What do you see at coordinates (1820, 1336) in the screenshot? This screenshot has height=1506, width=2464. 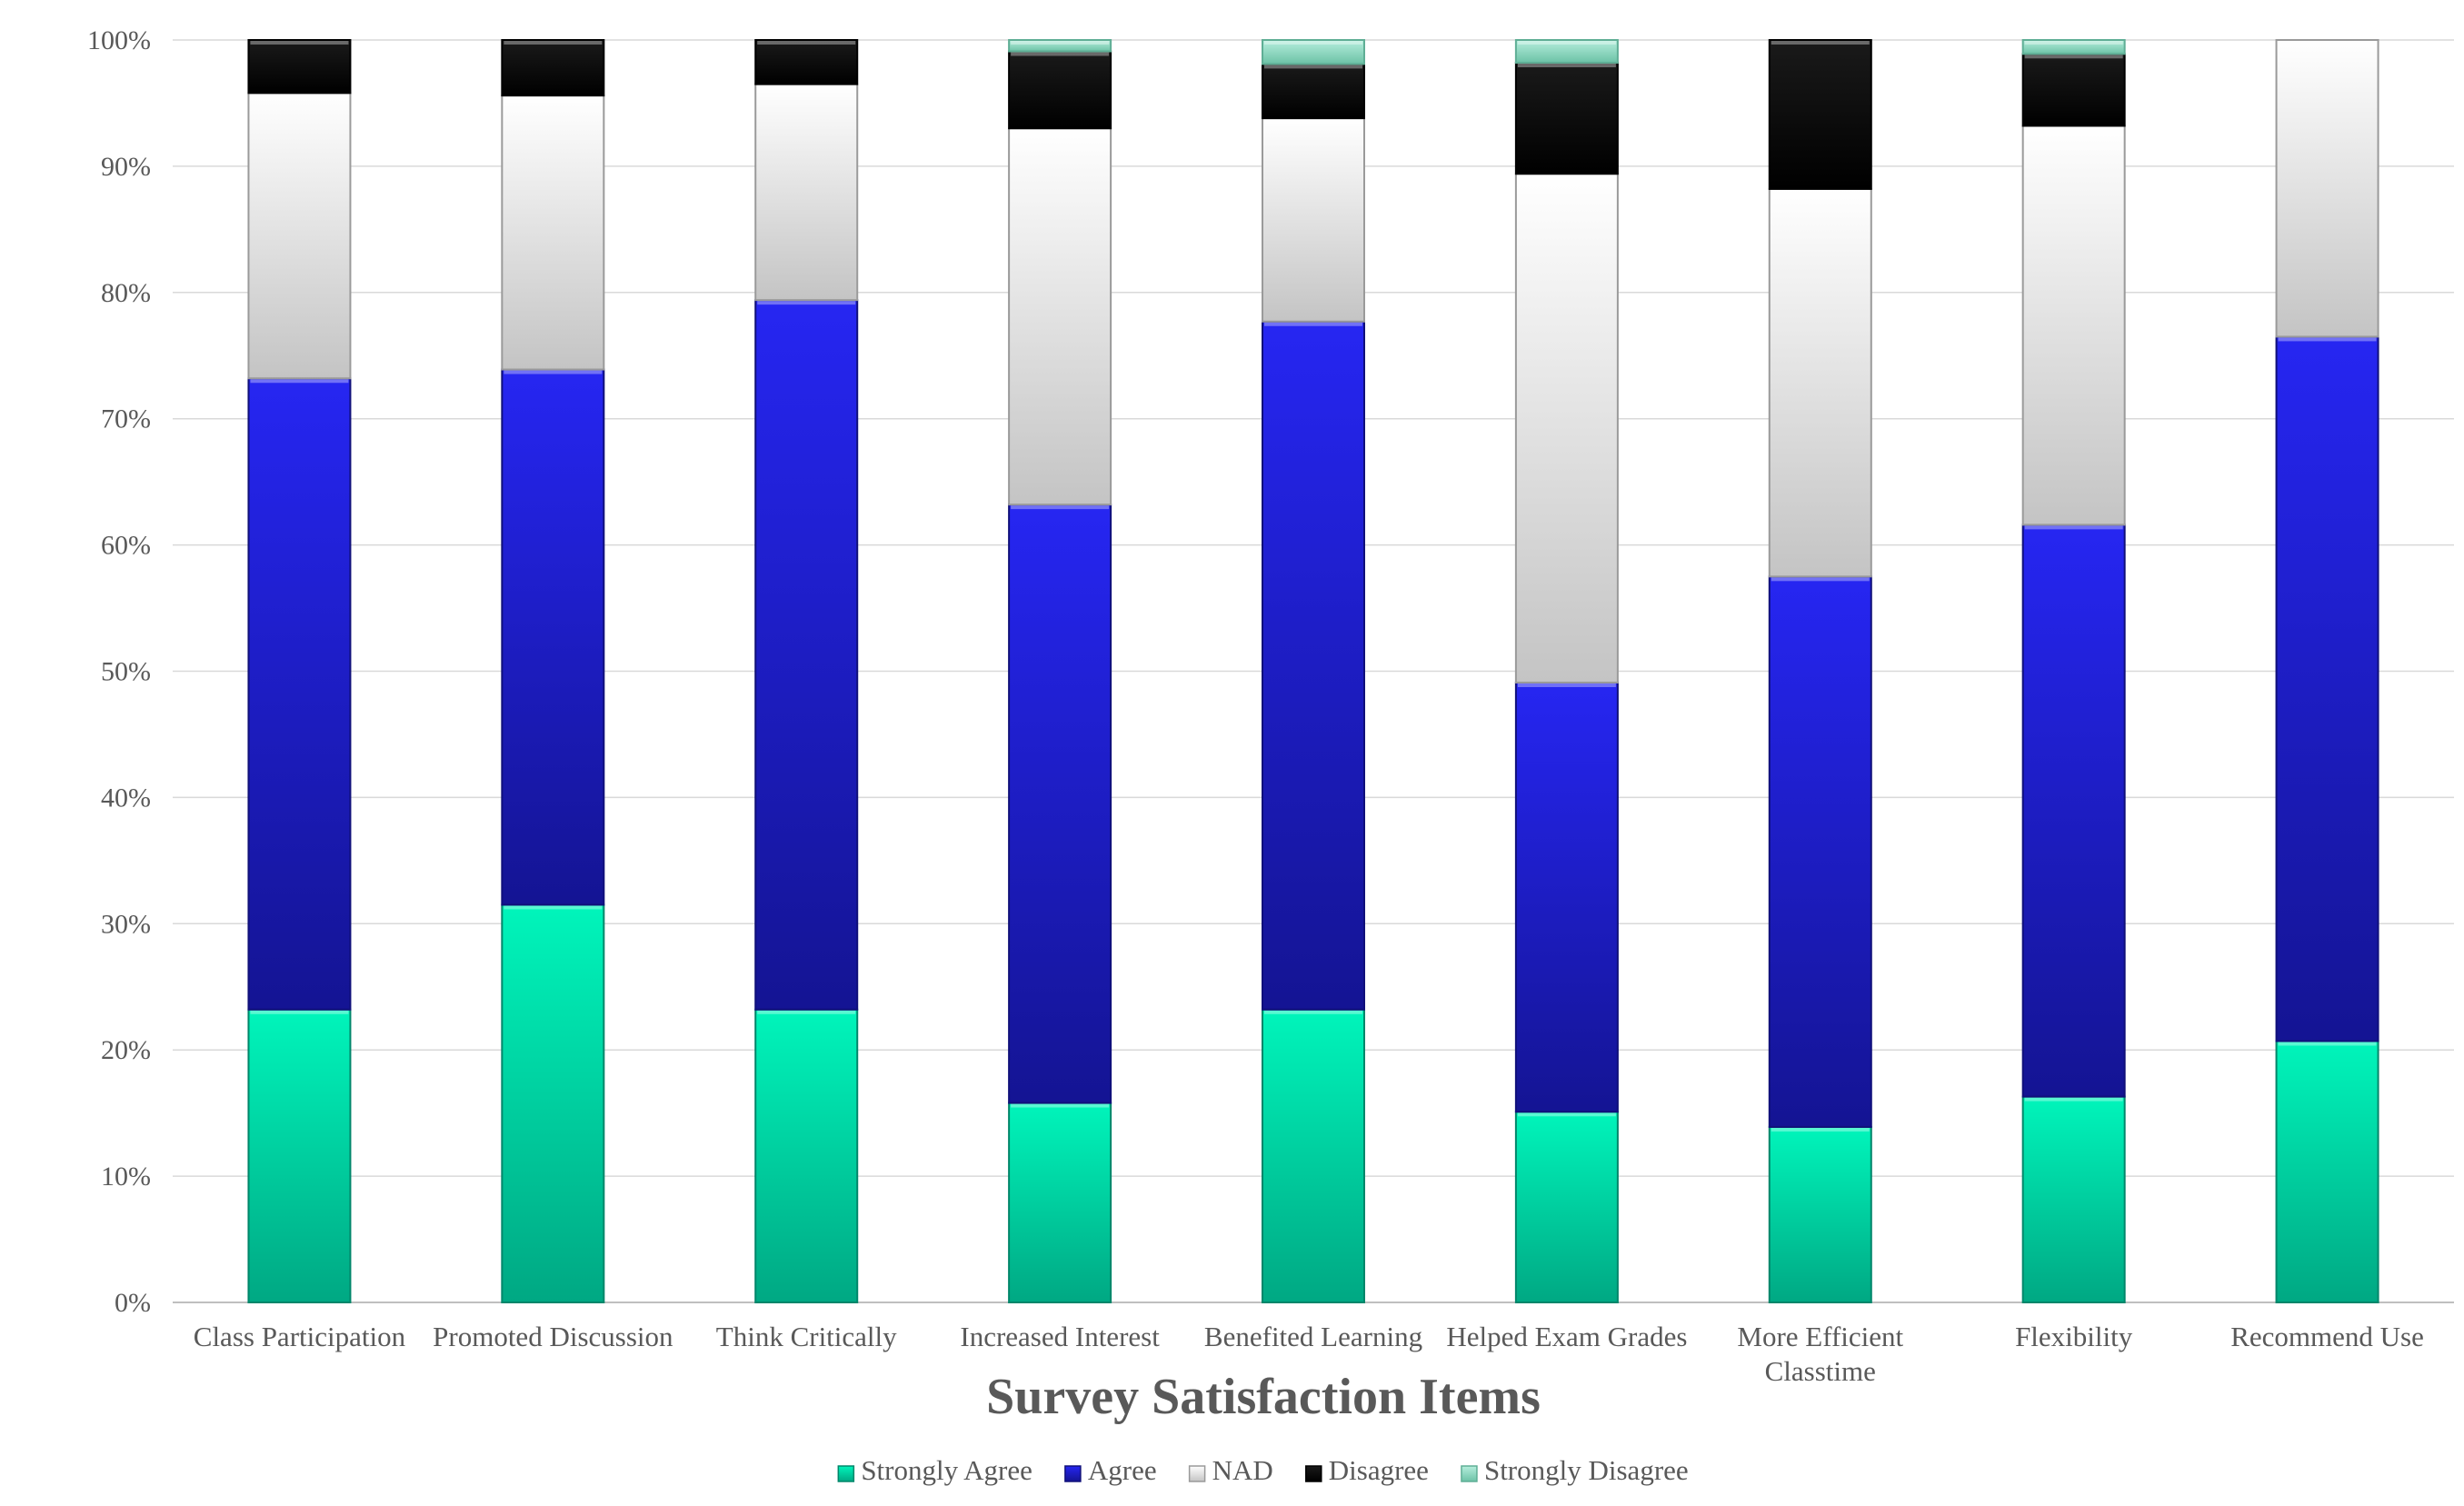 I see `x-tick-label: More Efficient` at bounding box center [1820, 1336].